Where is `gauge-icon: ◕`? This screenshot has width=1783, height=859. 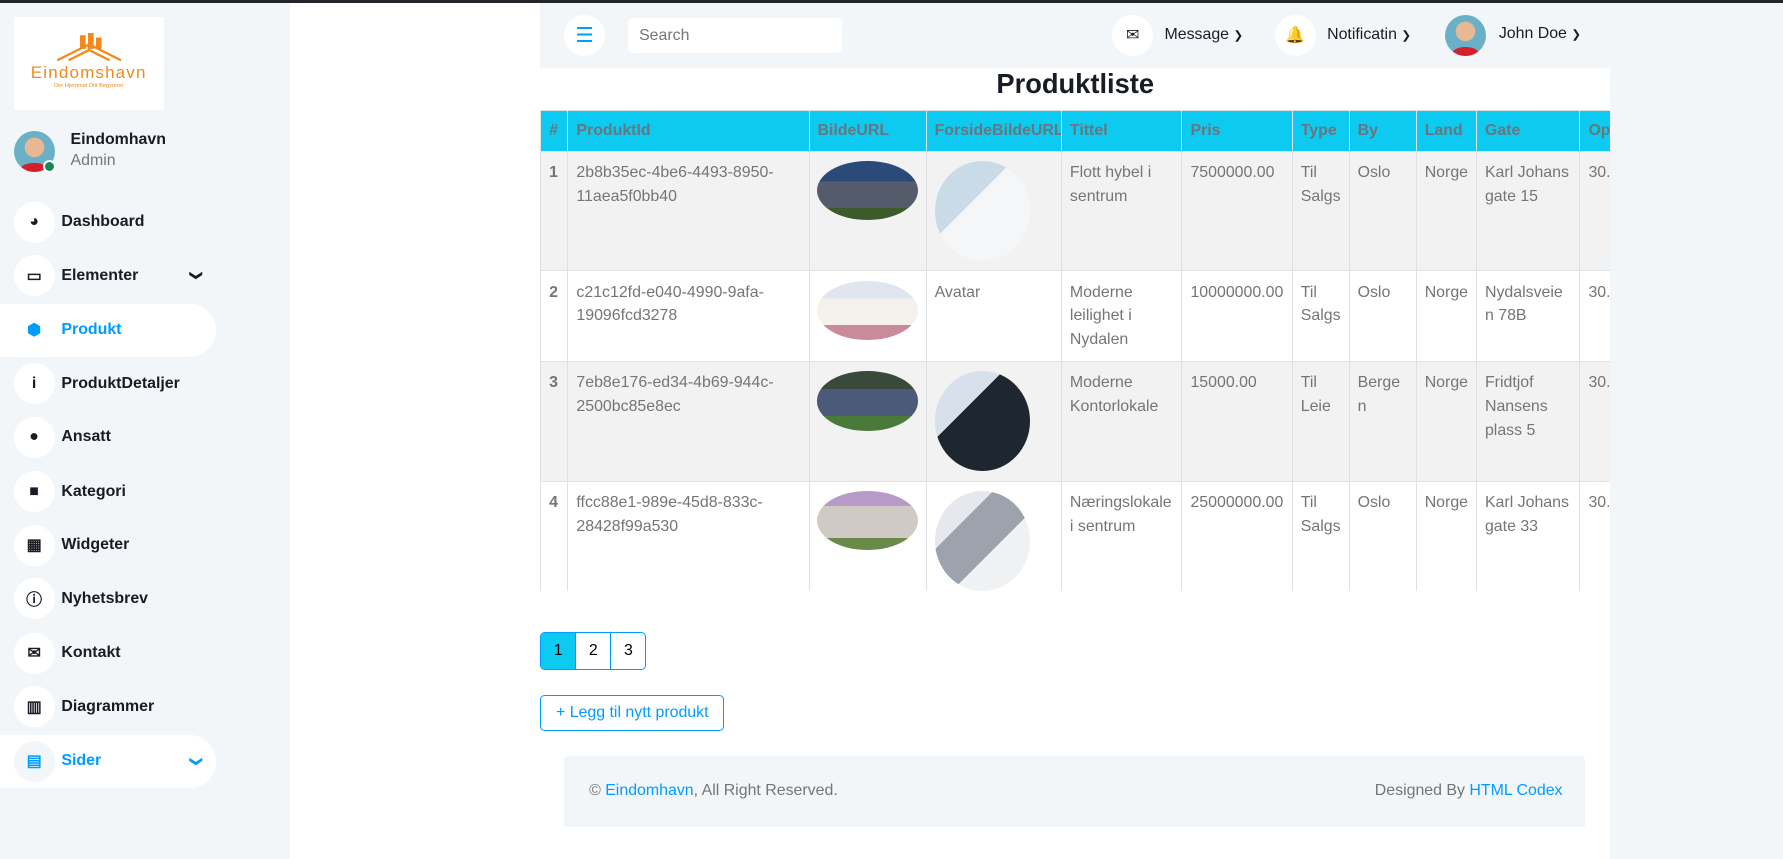 gauge-icon: ◕ is located at coordinates (34, 222).